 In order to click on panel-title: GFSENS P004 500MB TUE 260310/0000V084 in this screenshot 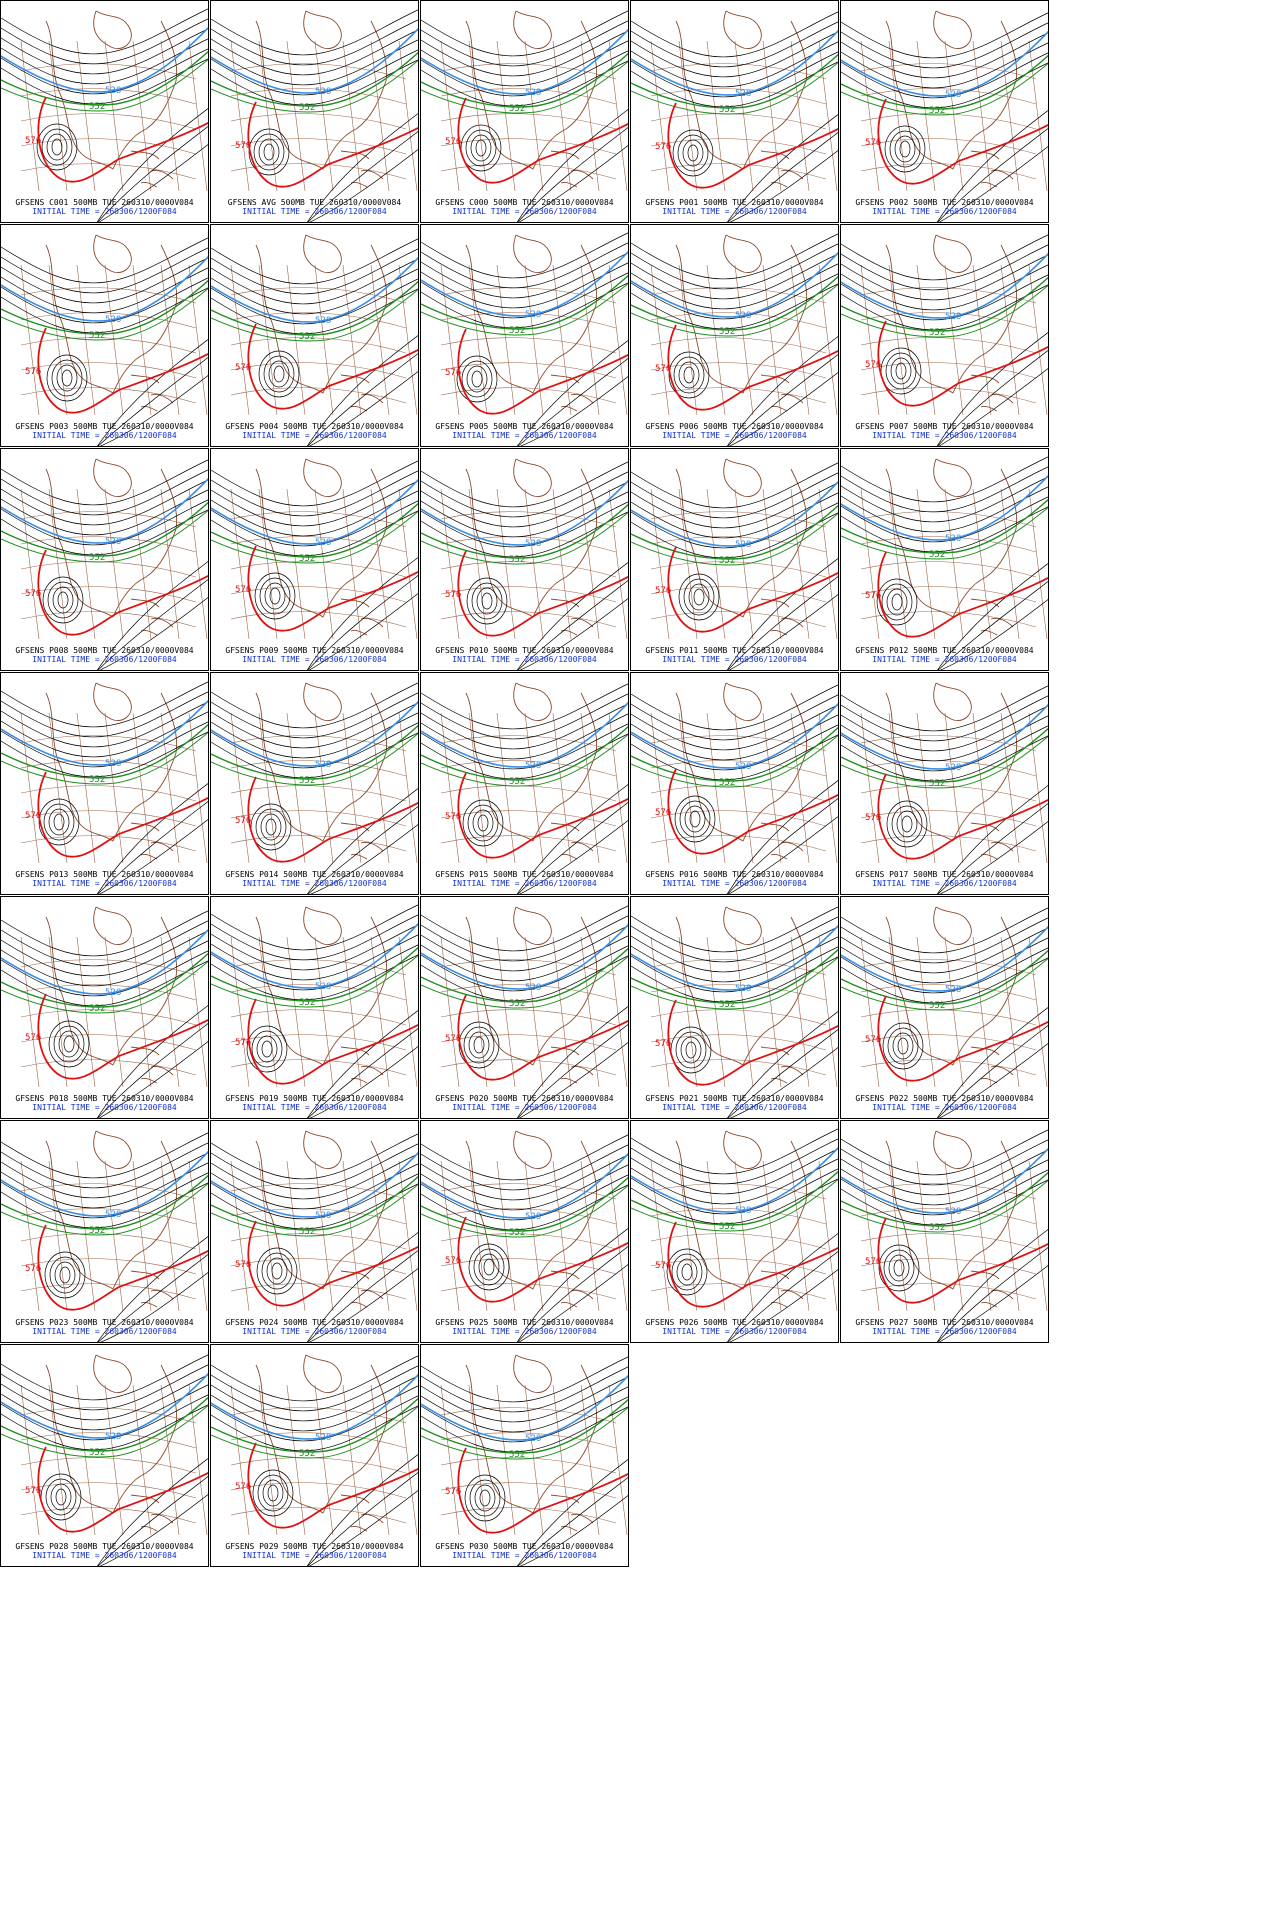, I will do `click(314, 426)`.